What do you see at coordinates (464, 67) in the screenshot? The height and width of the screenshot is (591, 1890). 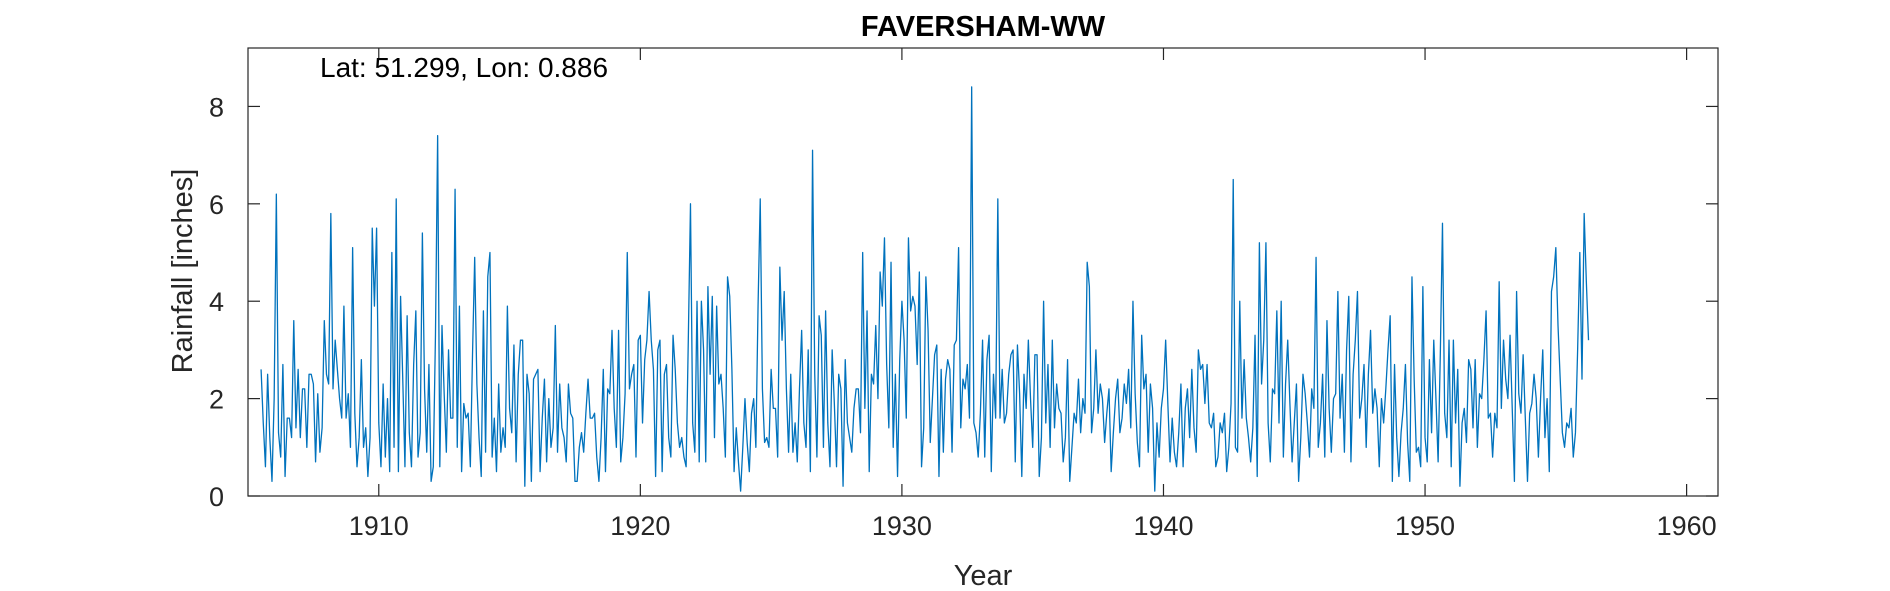 I see `station-coordinates: Lat: 51.299, Lon: 0.886` at bounding box center [464, 67].